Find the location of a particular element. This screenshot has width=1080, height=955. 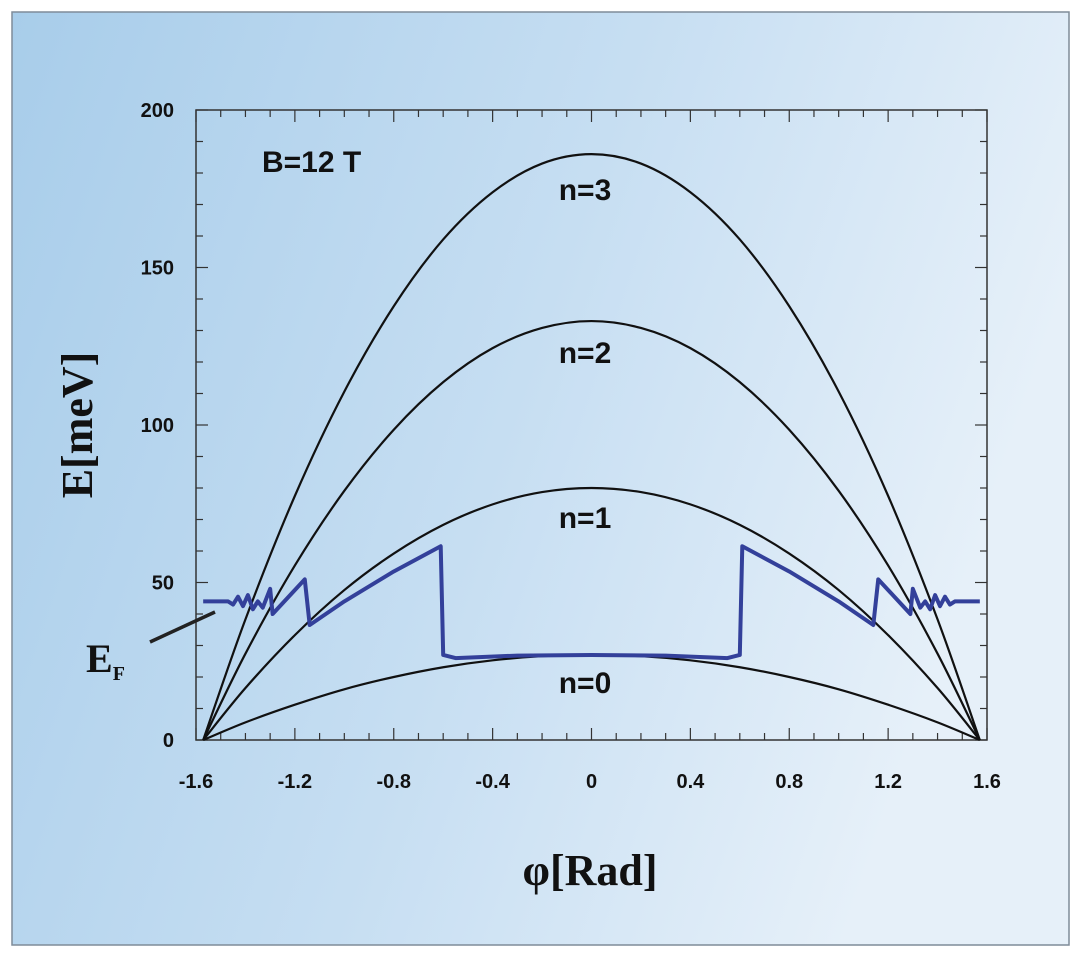

y-tick-label: 100 is located at coordinates (157, 426).